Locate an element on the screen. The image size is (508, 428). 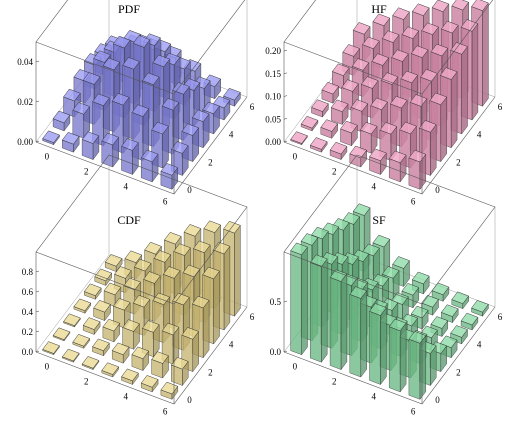
z-tick-label: 0.05 is located at coordinates (273, 119).